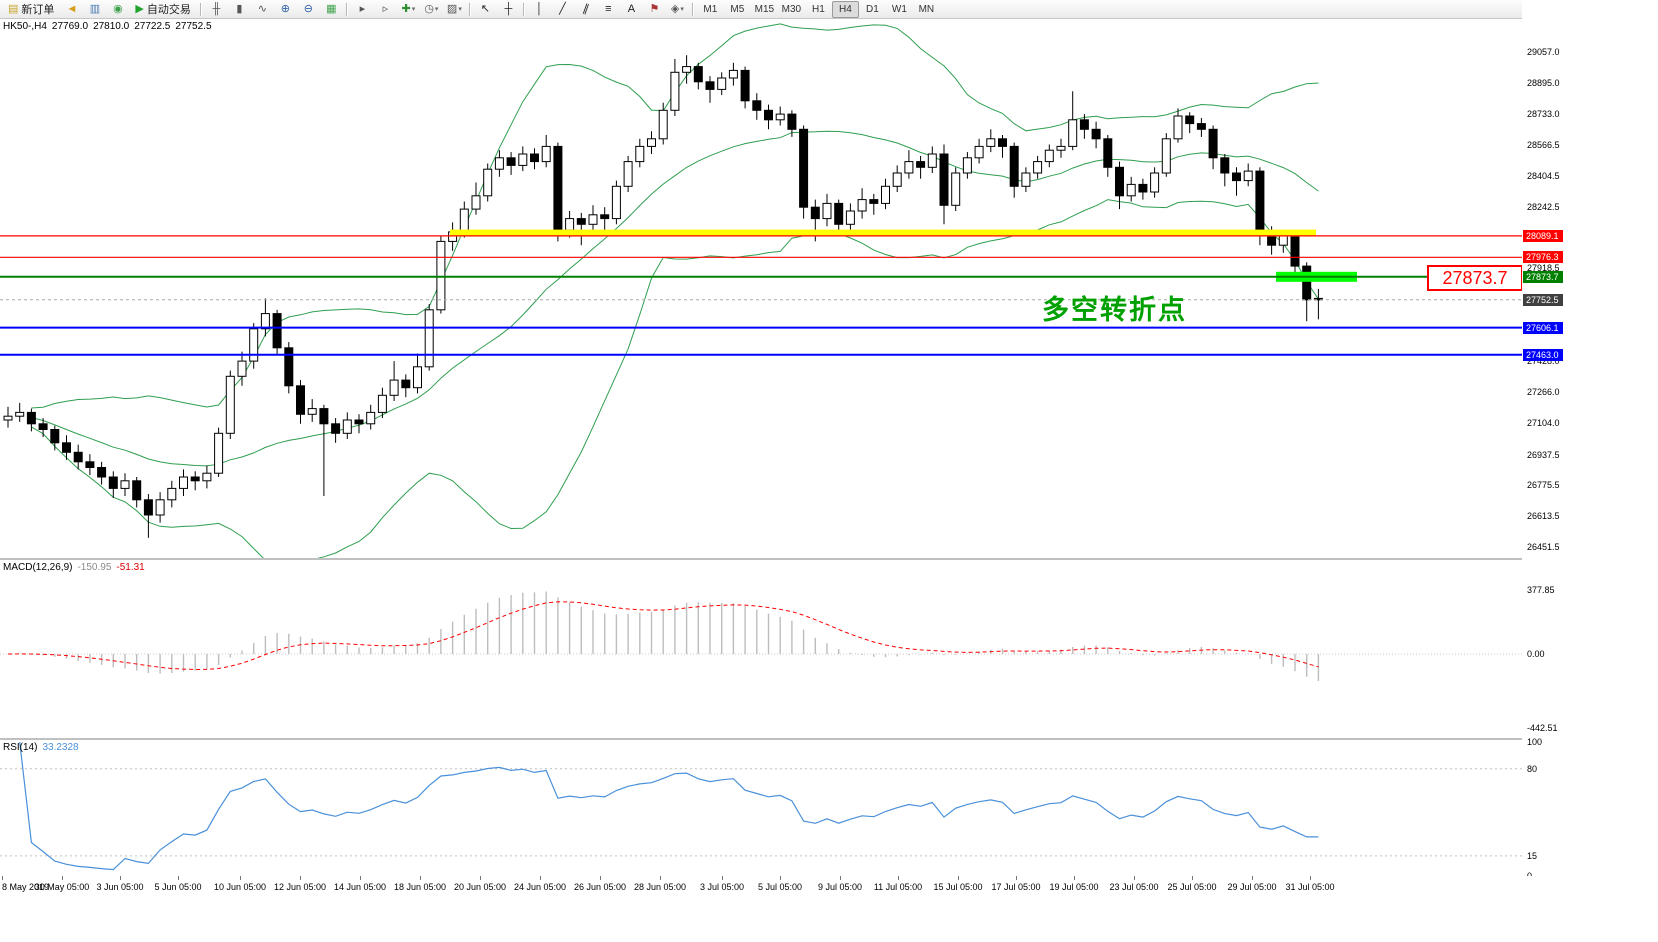 This screenshot has height=942, width=1658. What do you see at coordinates (239, 9) in the screenshot?
I see `candles-mode-icon: ▮` at bounding box center [239, 9].